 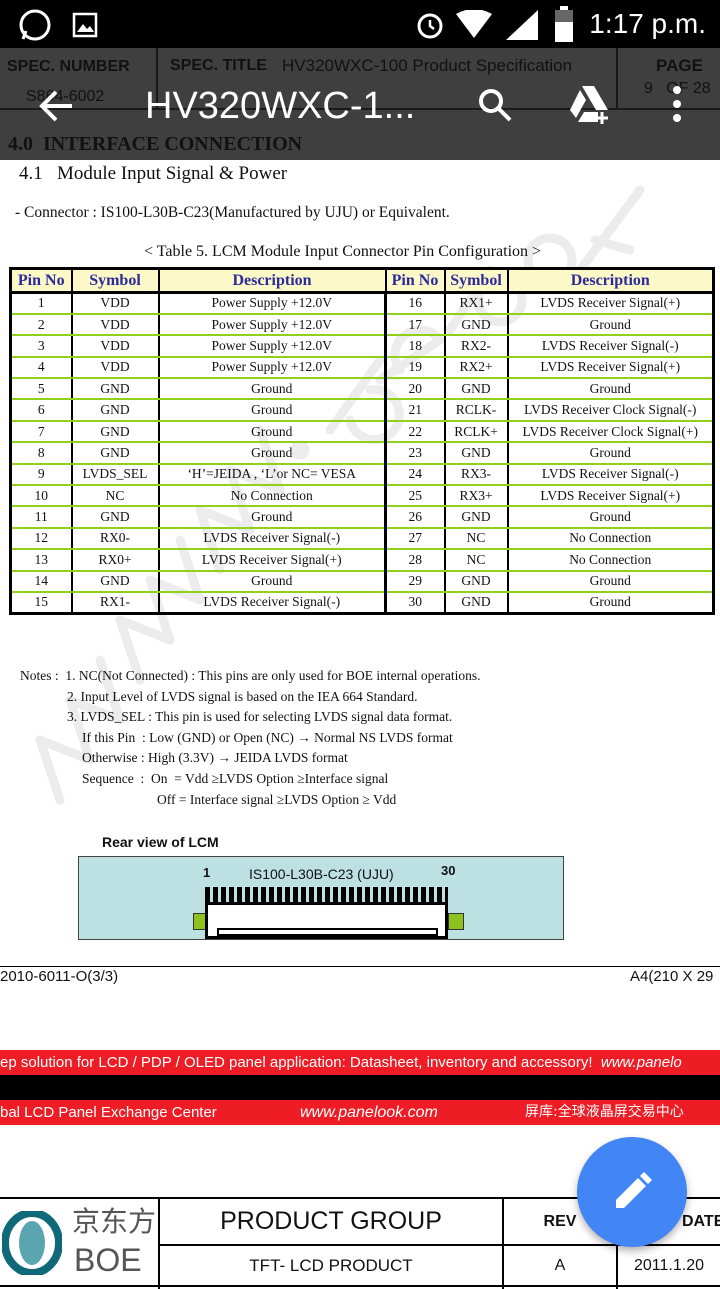 I want to click on table-cell: RX1-, so click(x=115, y=603).